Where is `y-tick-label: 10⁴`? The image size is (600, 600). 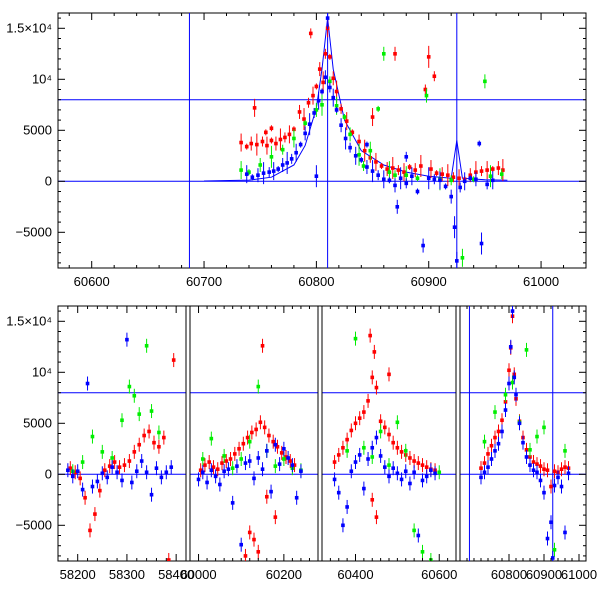 y-tick-label: 10⁴ is located at coordinates (42, 371).